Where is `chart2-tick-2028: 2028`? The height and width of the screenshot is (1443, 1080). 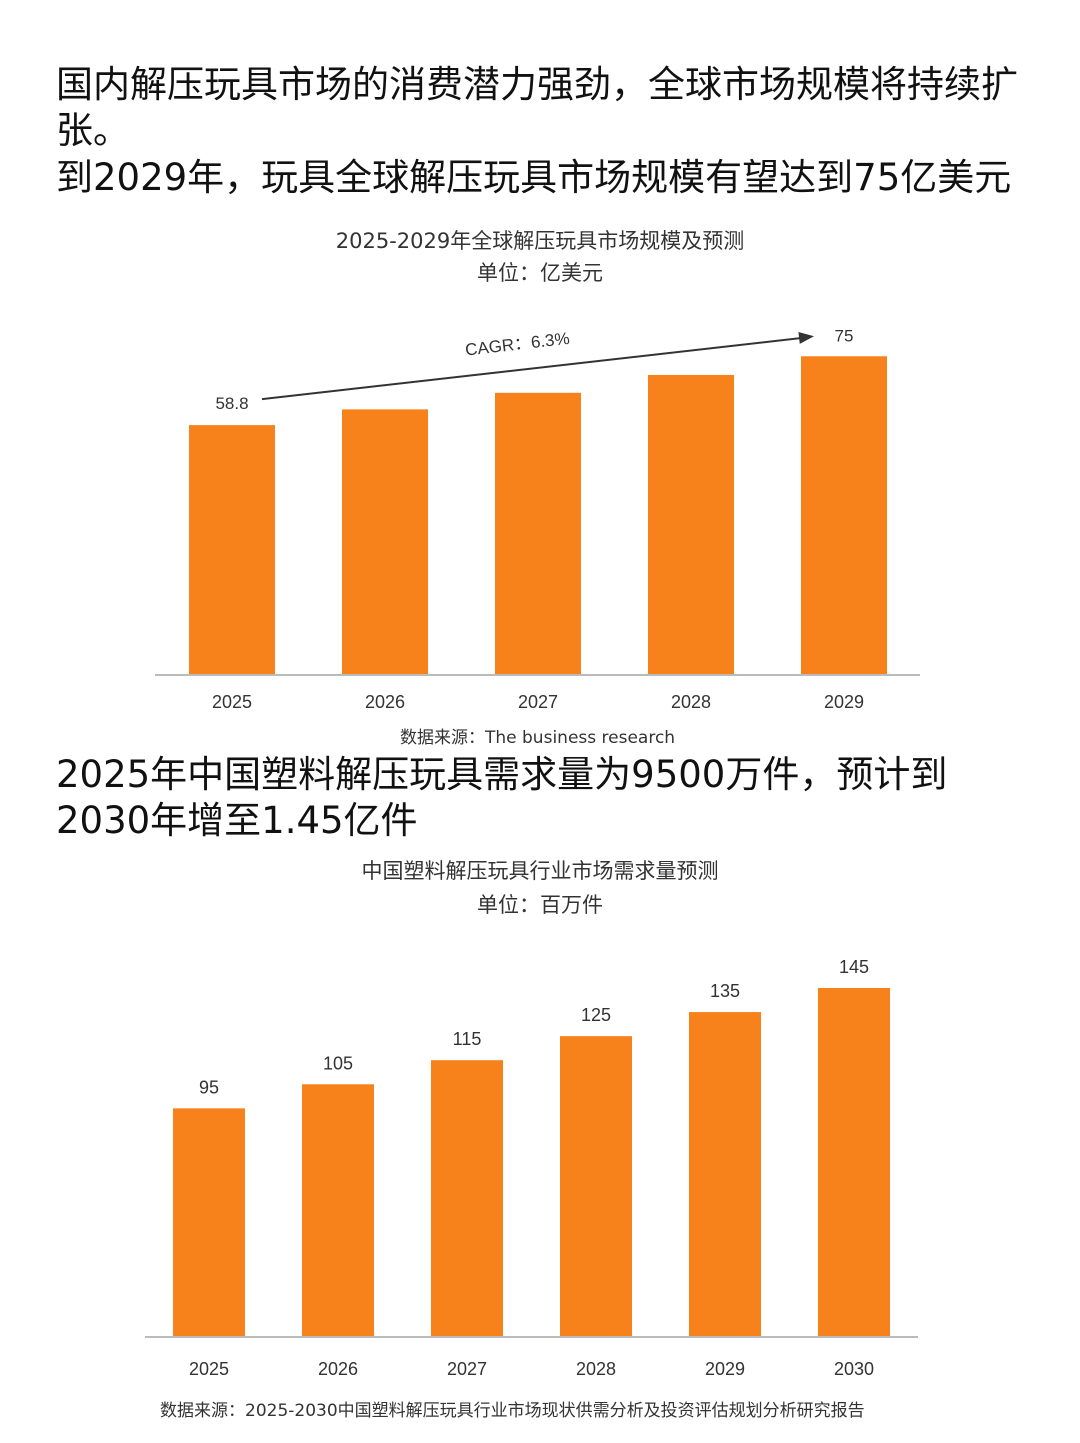
chart2-tick-2028: 2028 is located at coordinates (596, 1369).